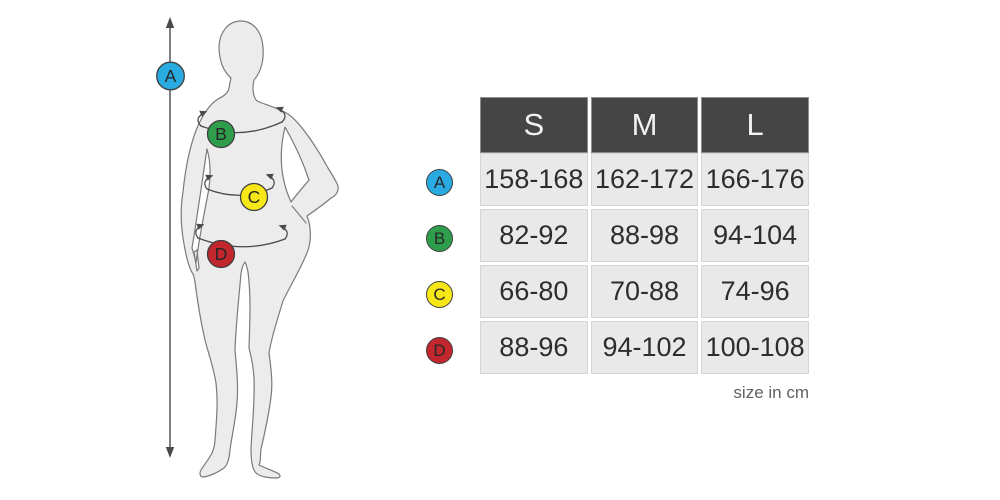  I want to click on svg-text: B, so click(221, 134).